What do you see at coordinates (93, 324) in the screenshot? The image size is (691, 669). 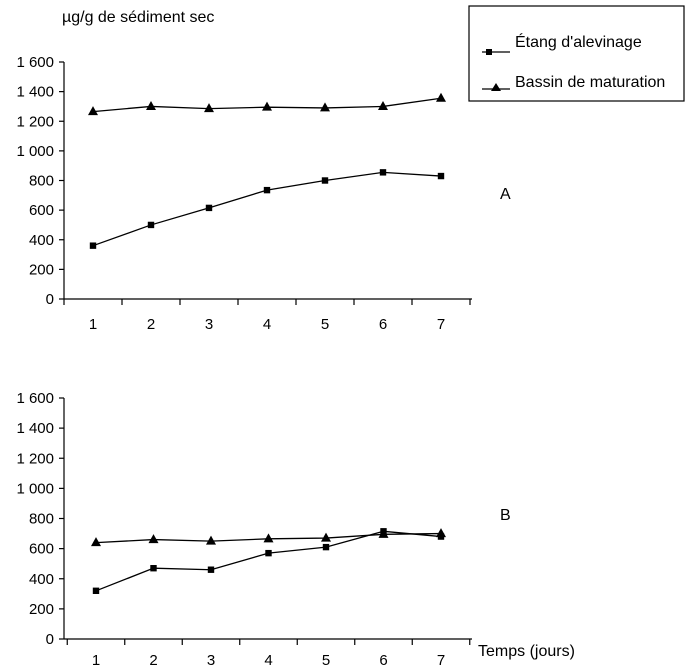 I see `panel-a-x-tick-label: 1` at bounding box center [93, 324].